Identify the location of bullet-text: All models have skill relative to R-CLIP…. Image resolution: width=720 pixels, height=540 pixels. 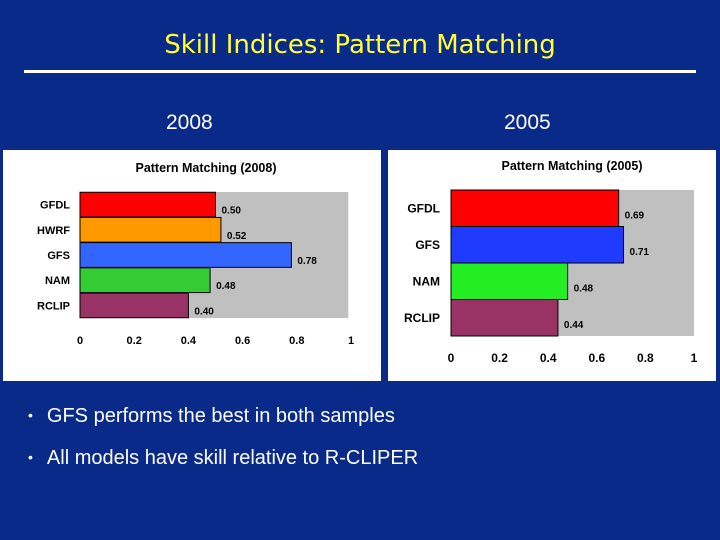
(232, 458).